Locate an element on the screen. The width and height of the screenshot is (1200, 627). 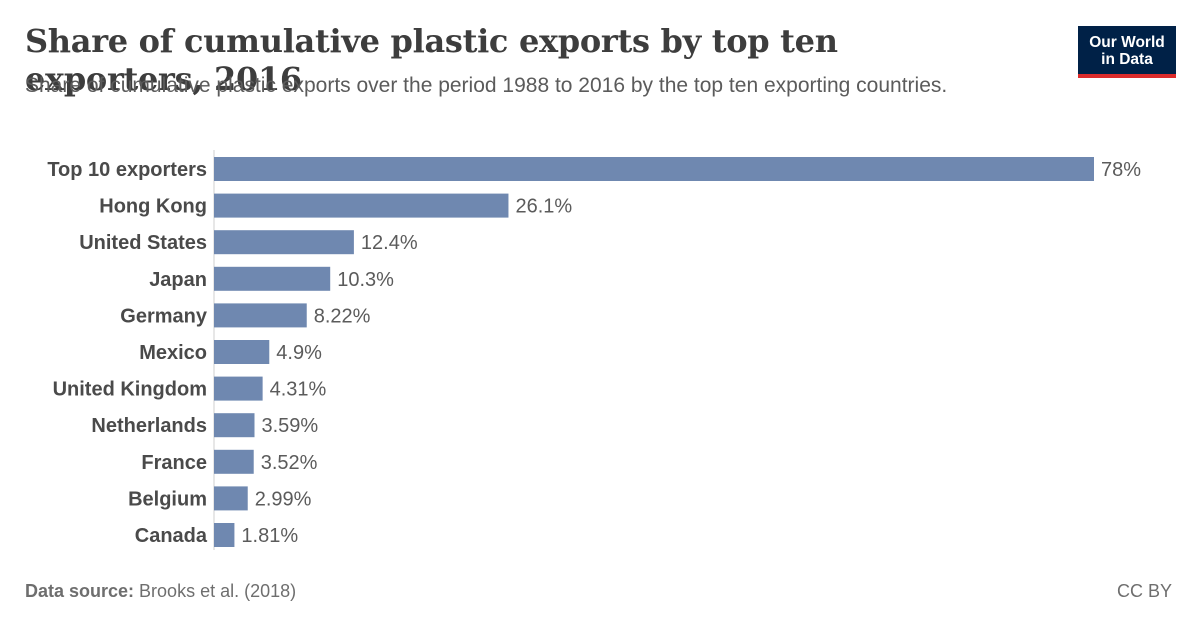
category-label: Mexico is located at coordinates (173, 353).